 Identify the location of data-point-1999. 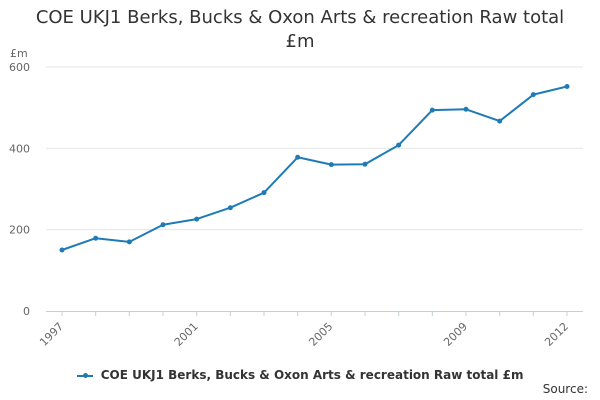
(129, 242).